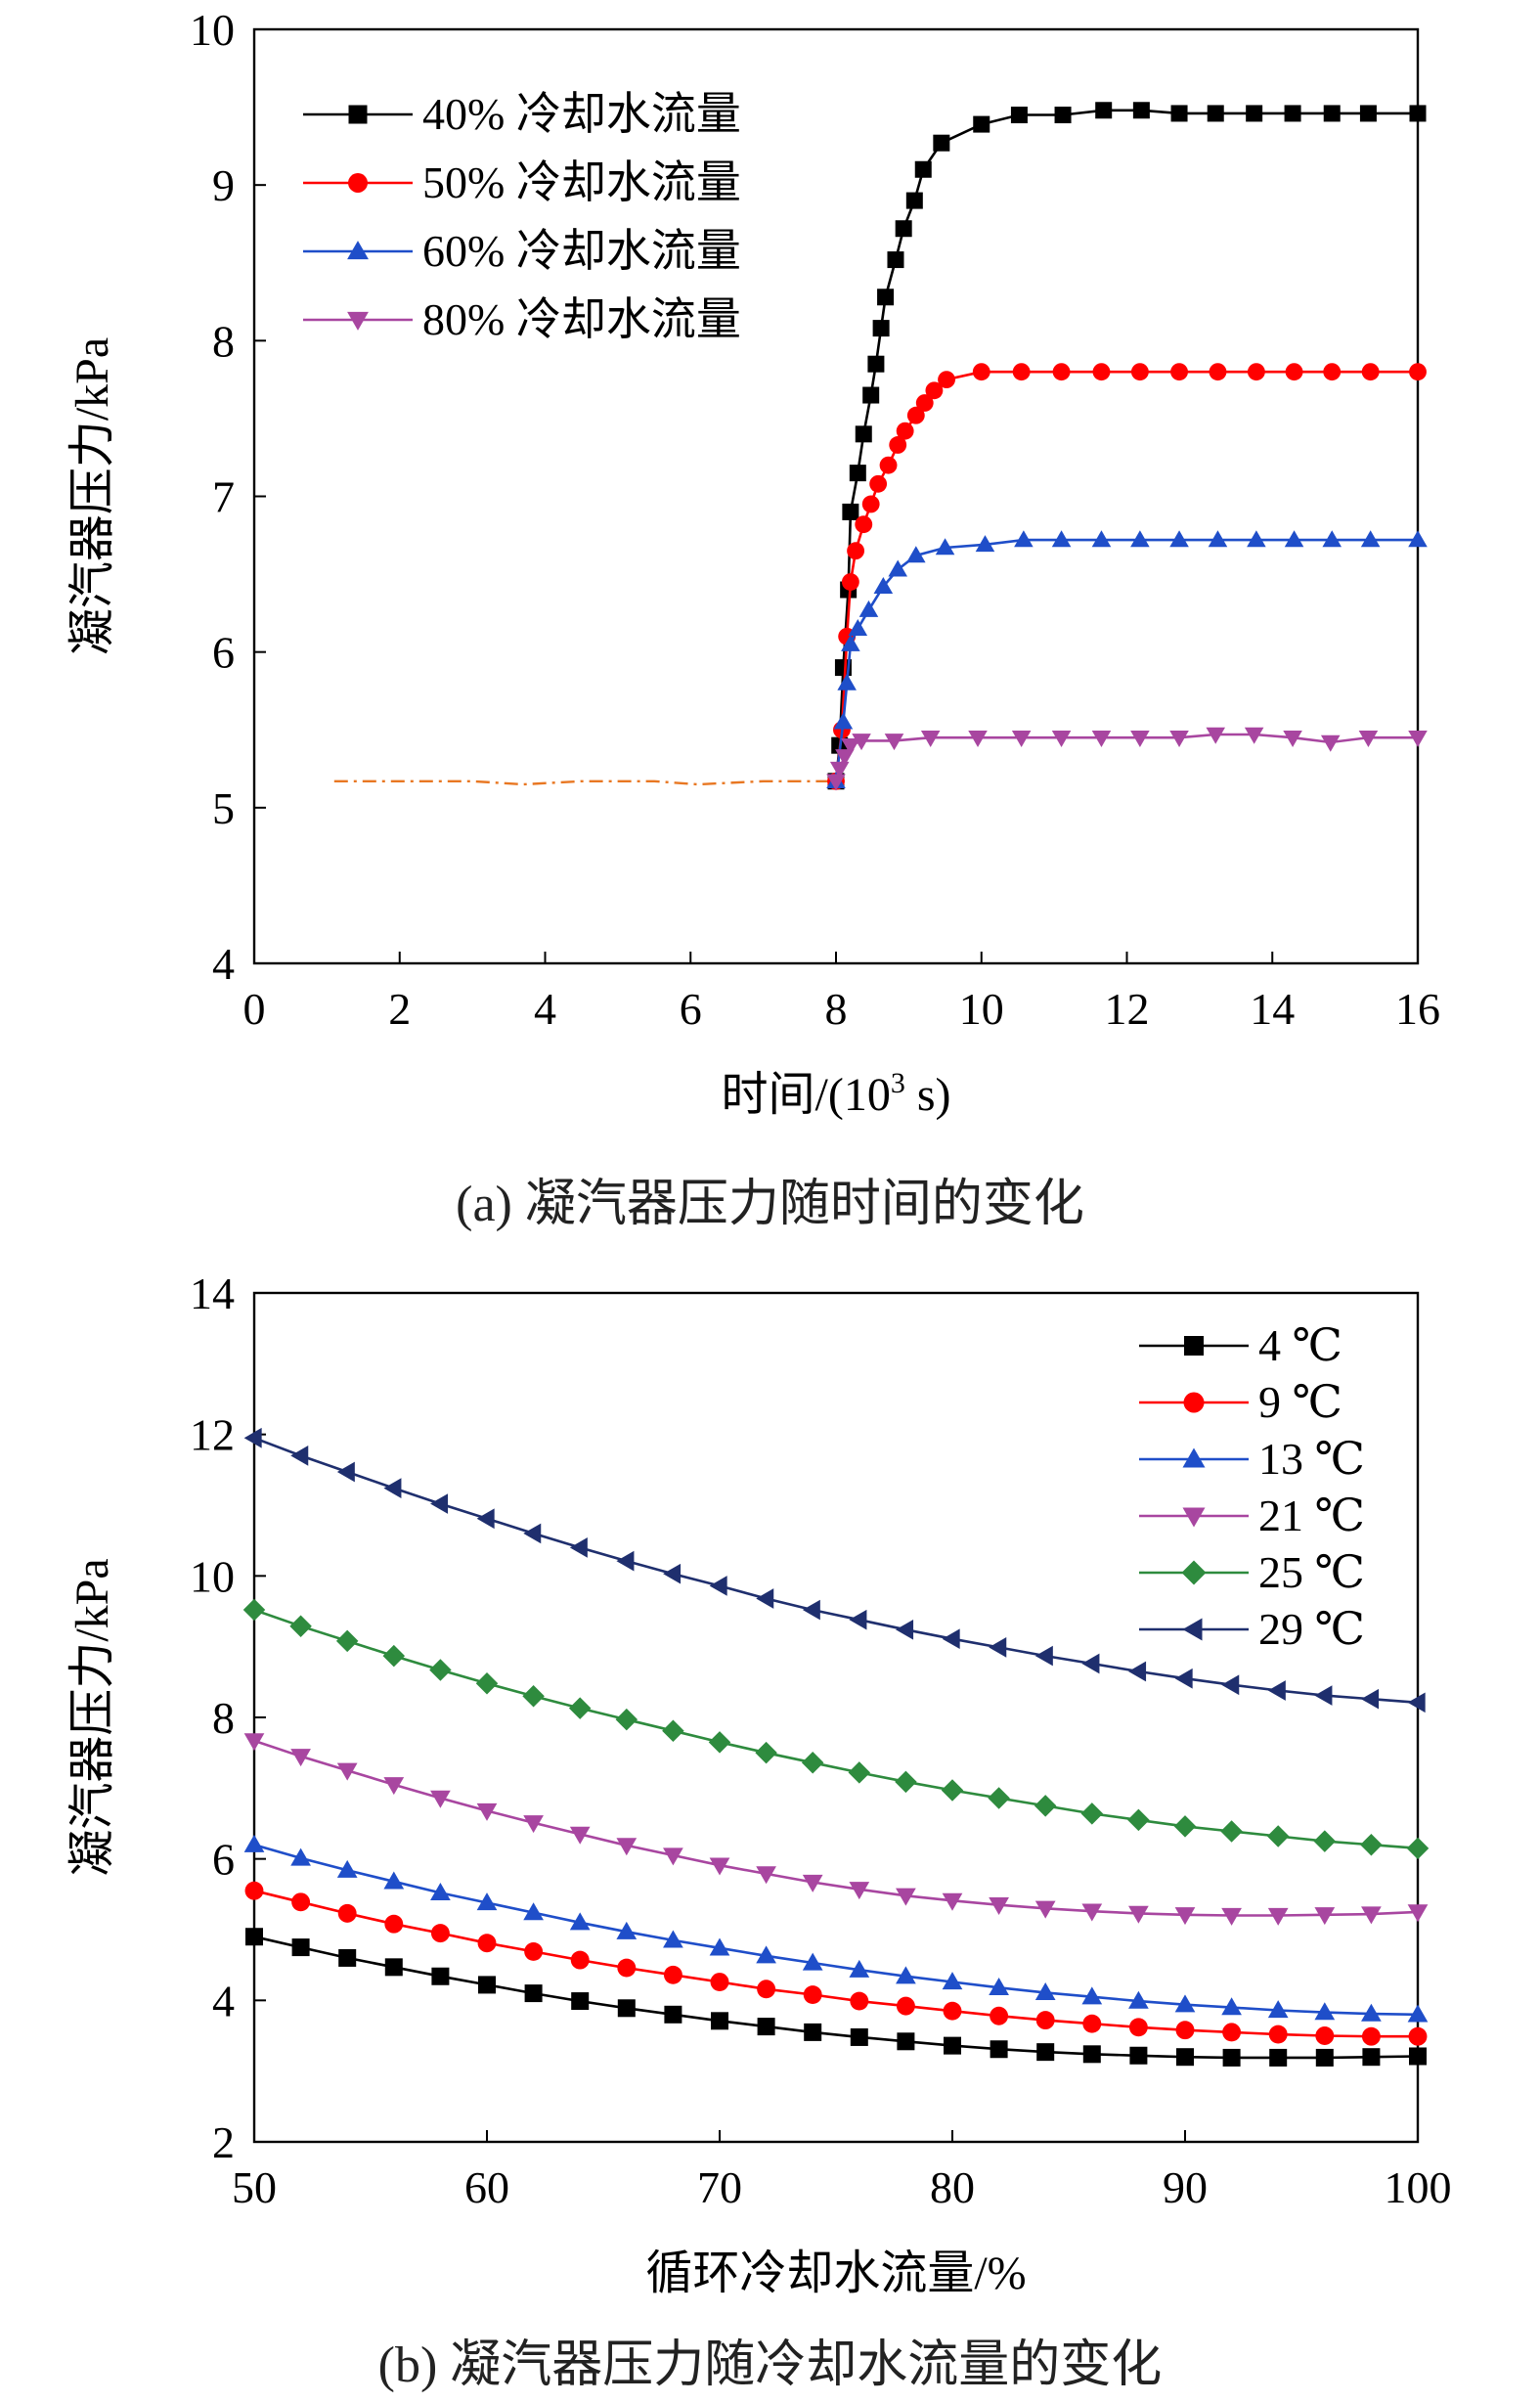  Describe the element at coordinates (254, 1009) in the screenshot. I see `x-tick-label: 0` at that location.